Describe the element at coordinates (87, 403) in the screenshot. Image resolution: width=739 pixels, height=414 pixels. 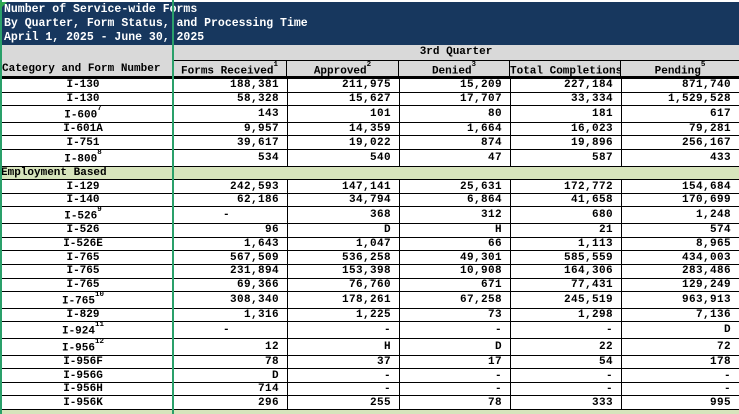
I see `form-number-cell: I-956K` at that location.